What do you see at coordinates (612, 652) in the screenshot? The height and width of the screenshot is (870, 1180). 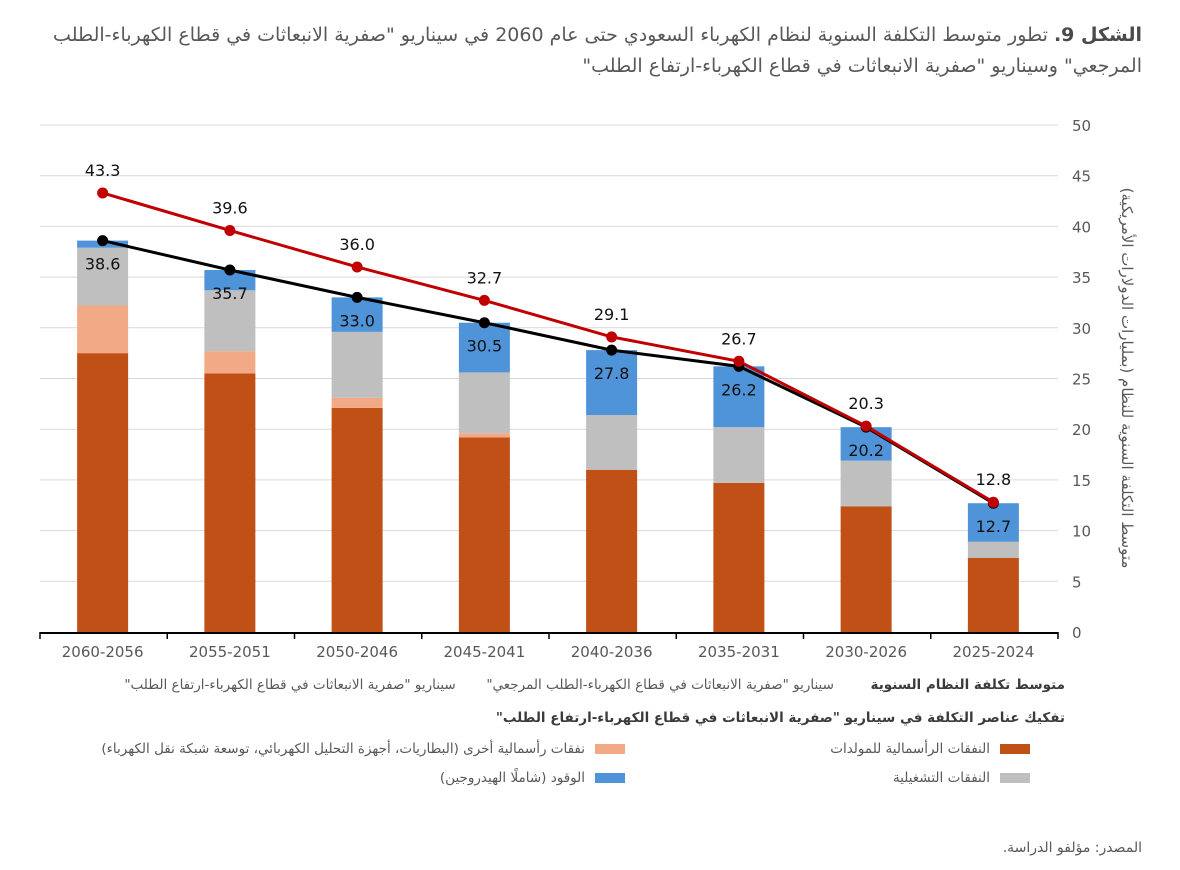 I see `x-tick-label: 2040-2036` at bounding box center [612, 652].